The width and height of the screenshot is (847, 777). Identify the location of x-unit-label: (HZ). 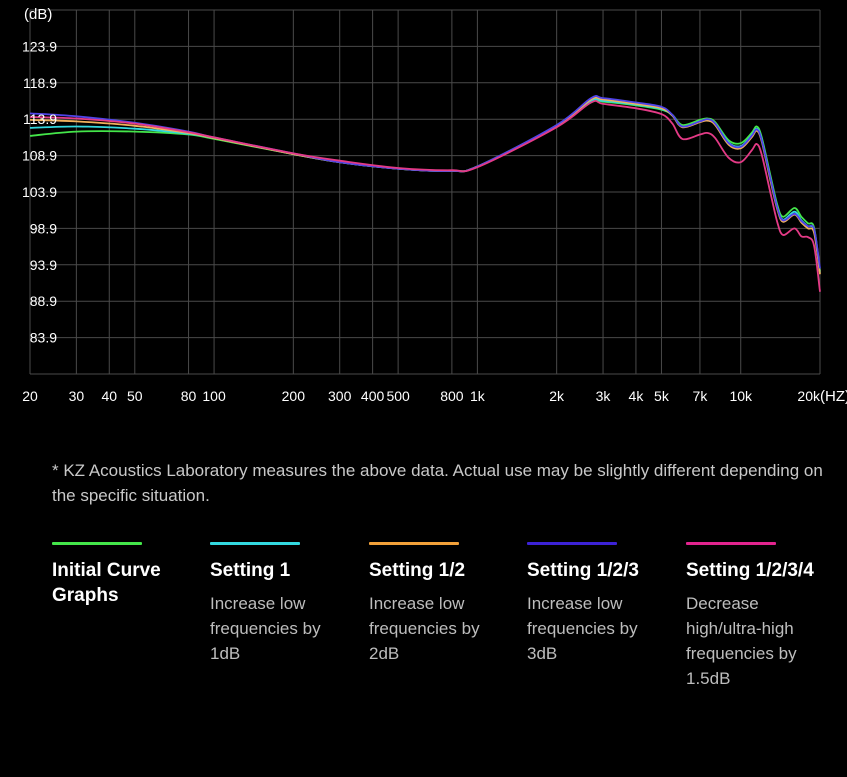
(833, 396).